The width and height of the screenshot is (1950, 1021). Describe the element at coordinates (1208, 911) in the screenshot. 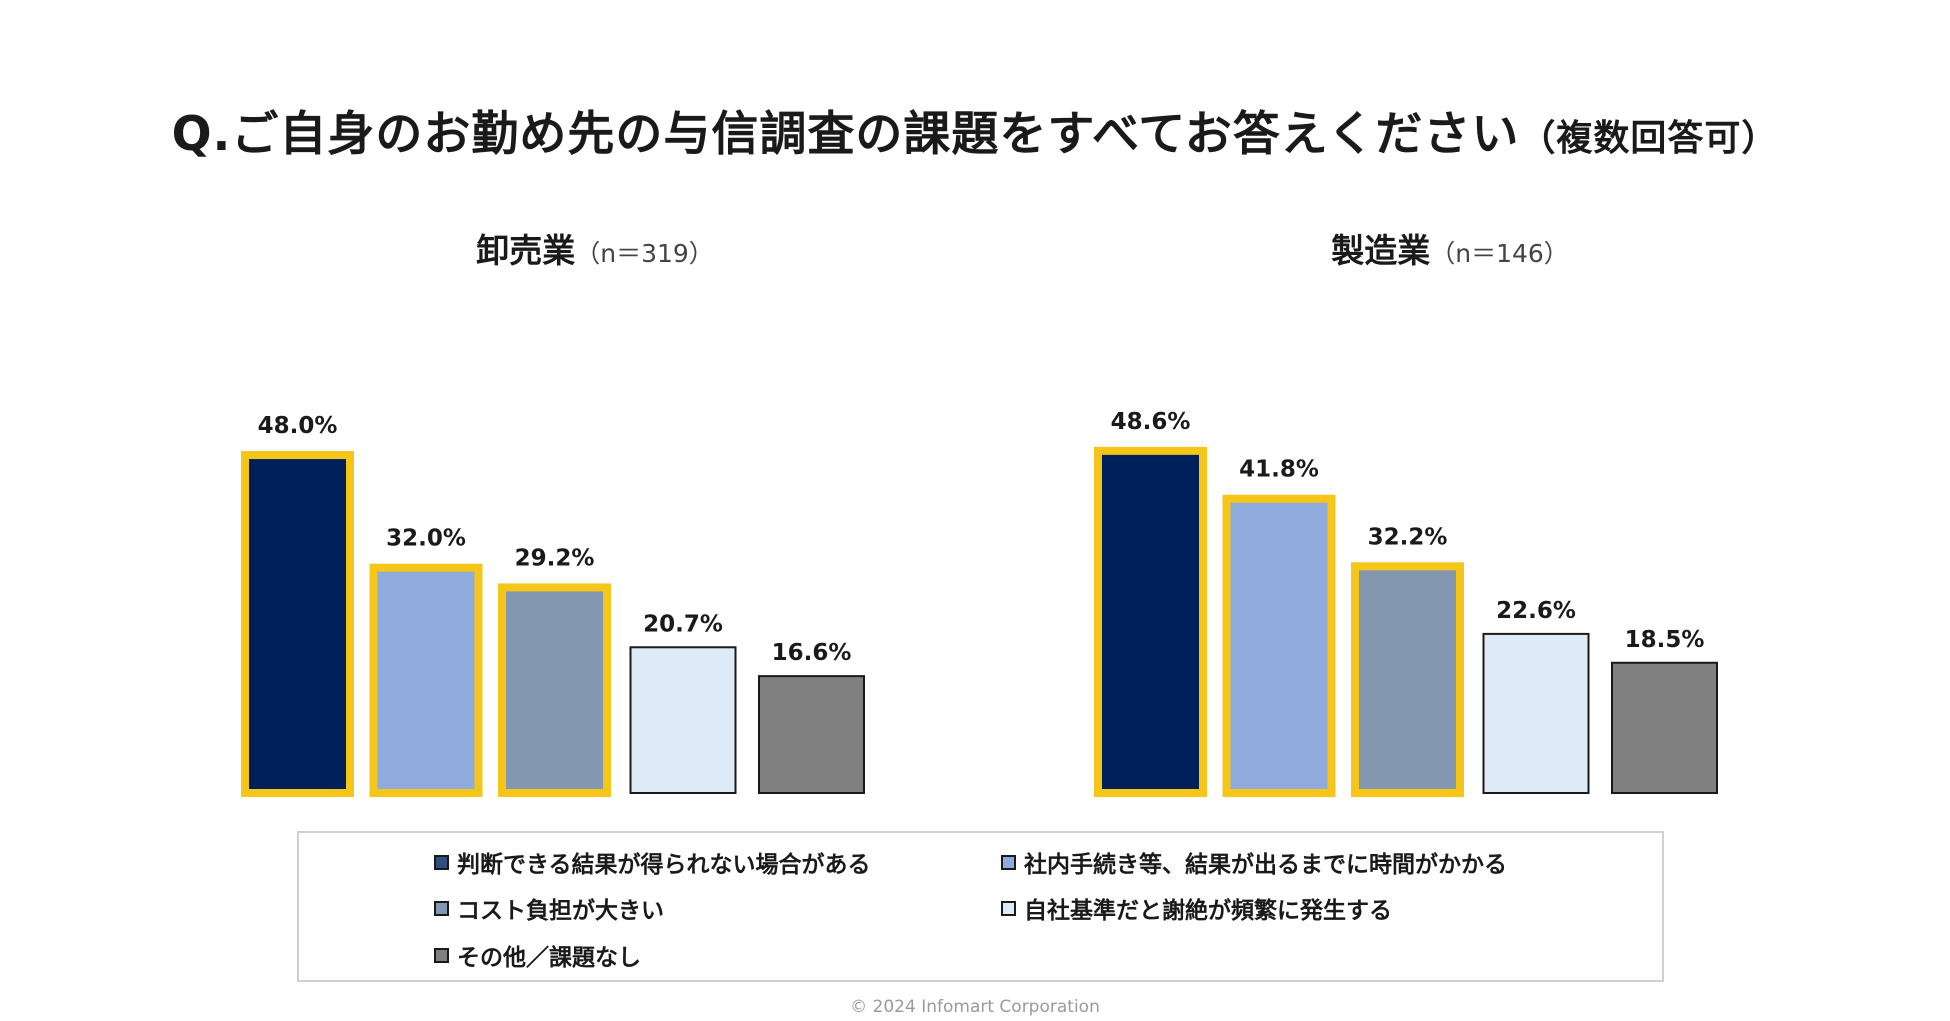

I see `legend-label-4: 自社基準だと謝絶が頻繁に発生する` at that location.